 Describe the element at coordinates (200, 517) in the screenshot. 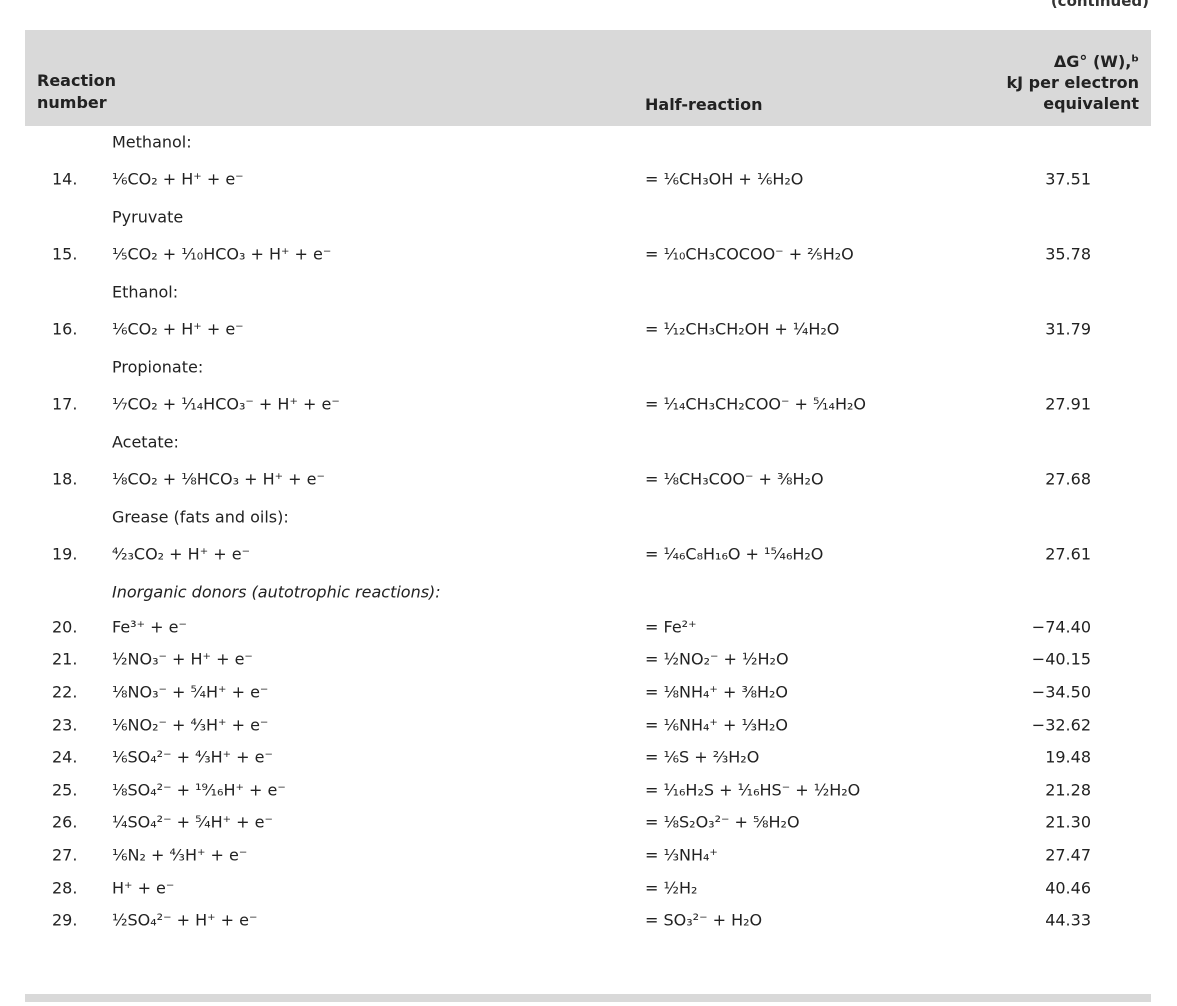

I see `section-label: Grease (fats and oils):` at that location.